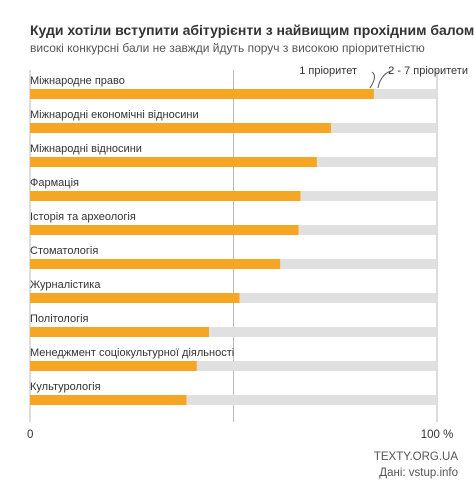  I want to click on legend-label-first-priority: 1 пріоритет, so click(328, 71).